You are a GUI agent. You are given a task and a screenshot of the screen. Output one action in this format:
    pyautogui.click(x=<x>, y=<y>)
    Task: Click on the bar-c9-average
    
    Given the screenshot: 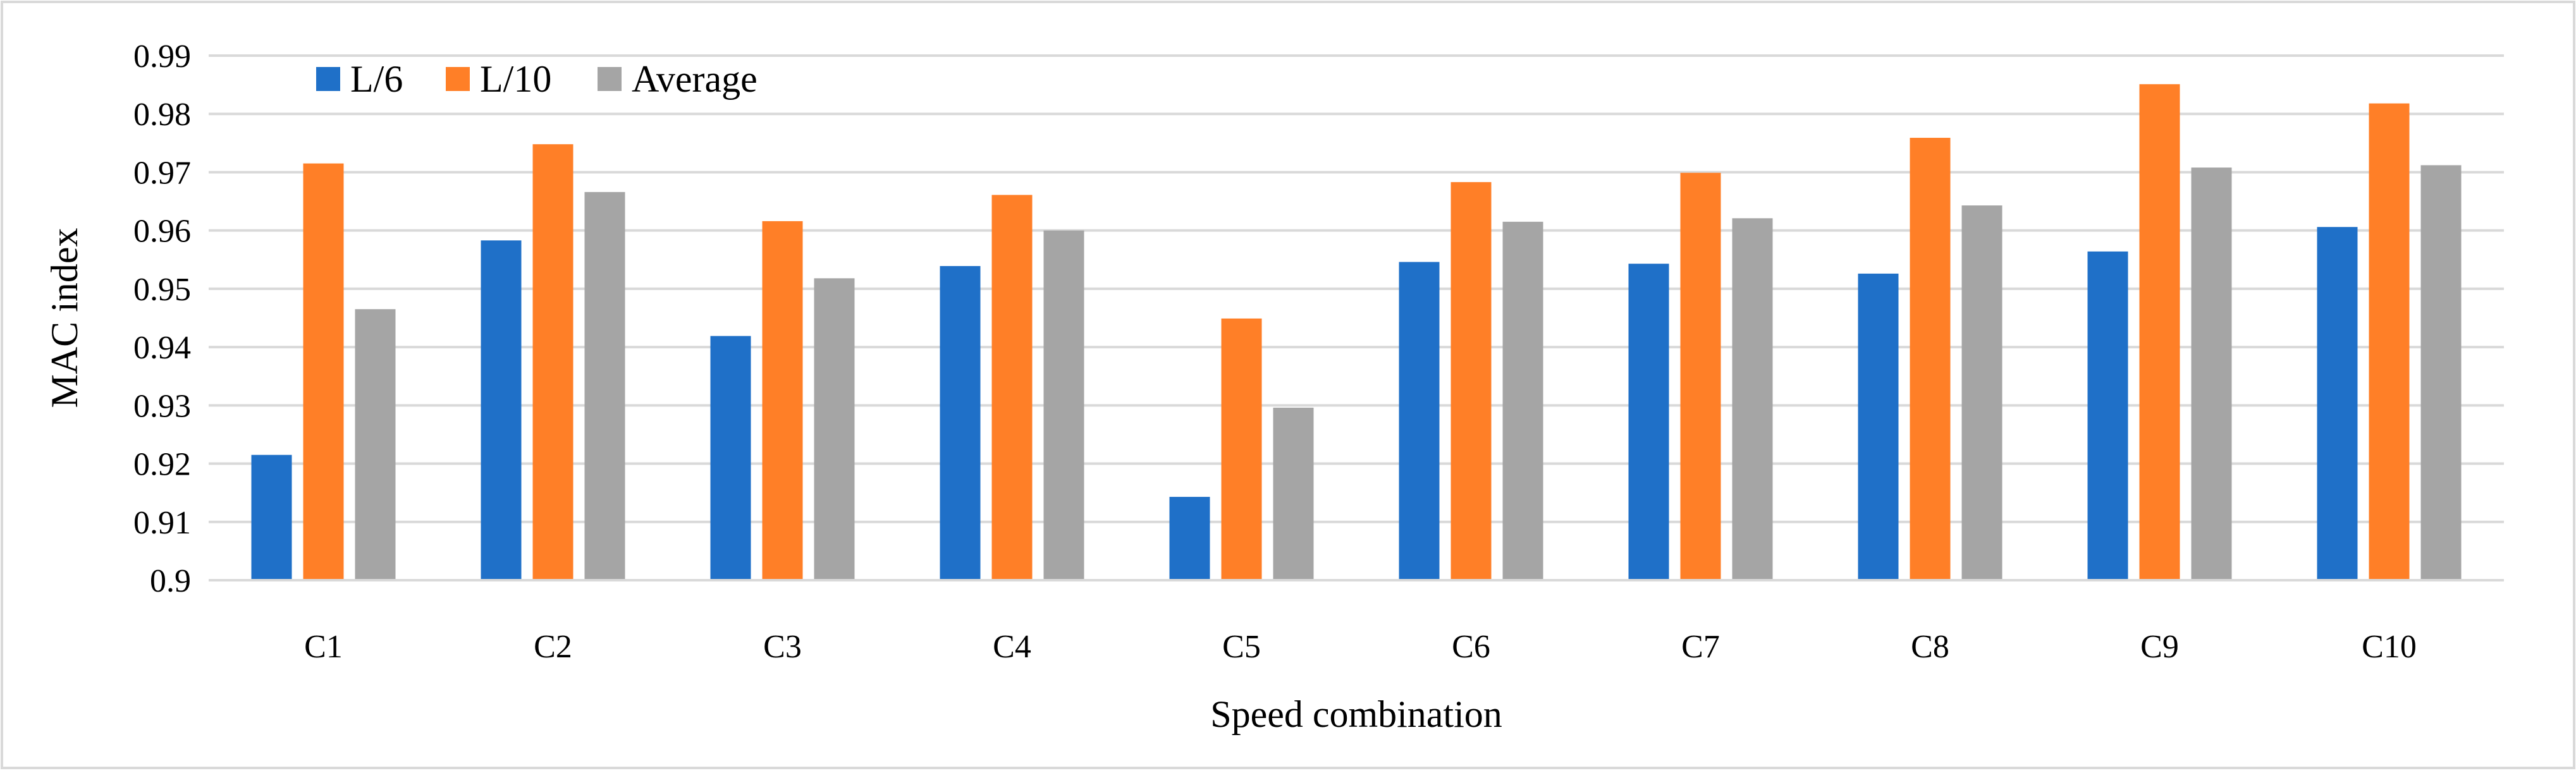 What is the action you would take?
    pyautogui.click(x=2211, y=374)
    